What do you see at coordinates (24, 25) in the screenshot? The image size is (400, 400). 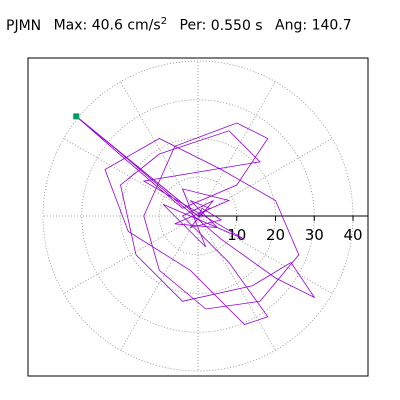 I see `station-code: PJMN` at bounding box center [24, 25].